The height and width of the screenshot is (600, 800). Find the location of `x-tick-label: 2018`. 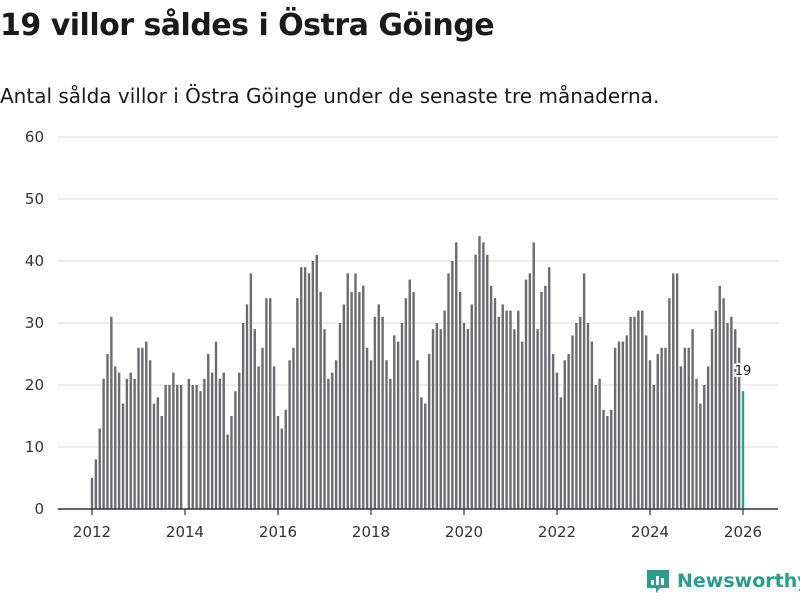

x-tick-label: 2018 is located at coordinates (371, 532).